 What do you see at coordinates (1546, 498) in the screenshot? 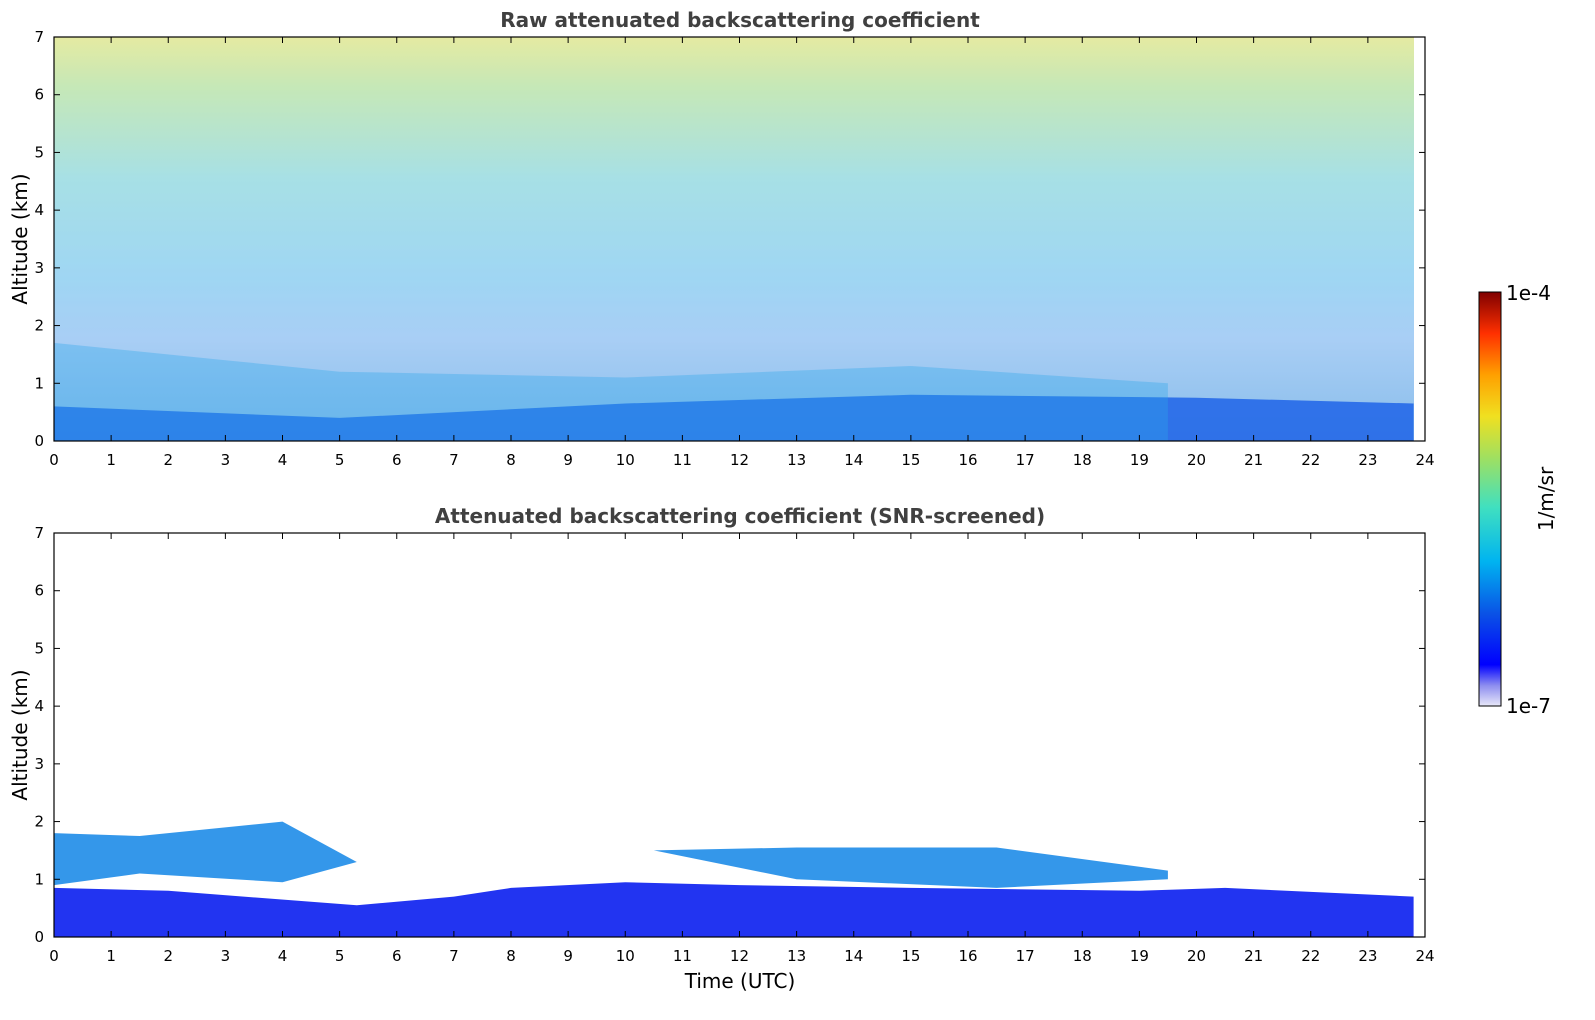
I see `colorbar-unit-label: 1/m/sr` at bounding box center [1546, 498].